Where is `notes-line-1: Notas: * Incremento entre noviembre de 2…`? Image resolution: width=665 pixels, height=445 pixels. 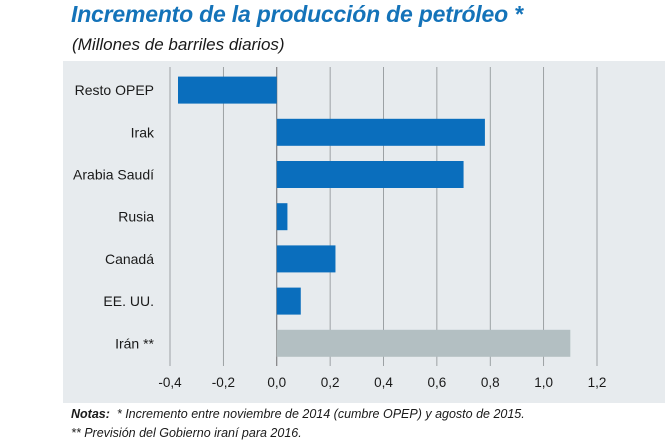
notes-line-1: Notas: * Incremento entre noviembre de 2… is located at coordinates (298, 414).